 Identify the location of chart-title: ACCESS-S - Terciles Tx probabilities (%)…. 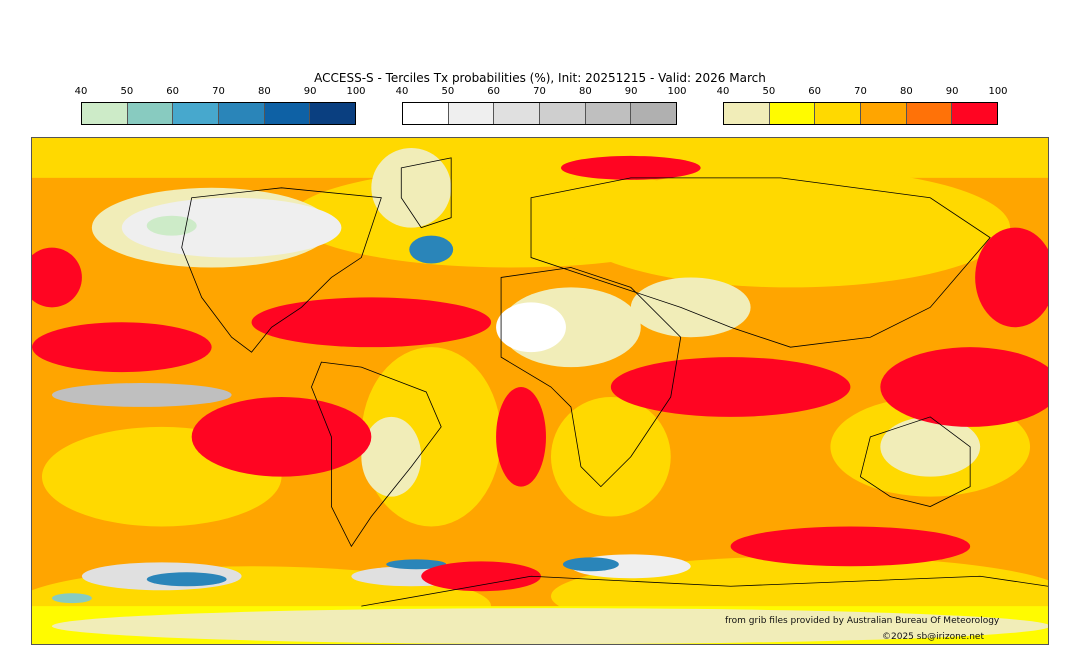
(540, 78).